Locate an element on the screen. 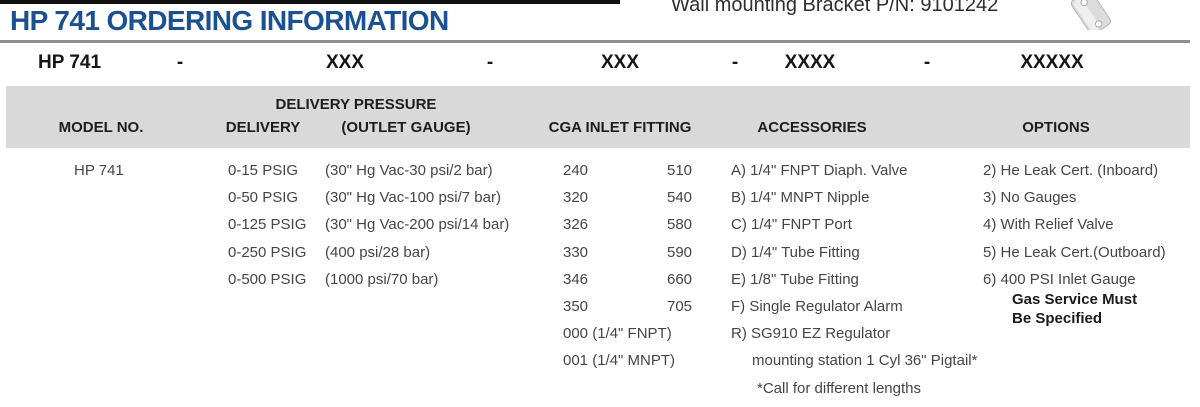 This screenshot has height=407, width=1200. wall-bracket-icon is located at coordinates (1090, 15).